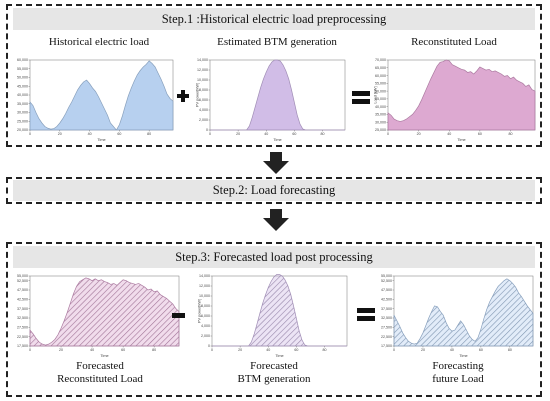 This screenshot has width=550, height=401. Describe the element at coordinates (380, 68) in the screenshot. I see `y-tick-label: 65,000` at that location.